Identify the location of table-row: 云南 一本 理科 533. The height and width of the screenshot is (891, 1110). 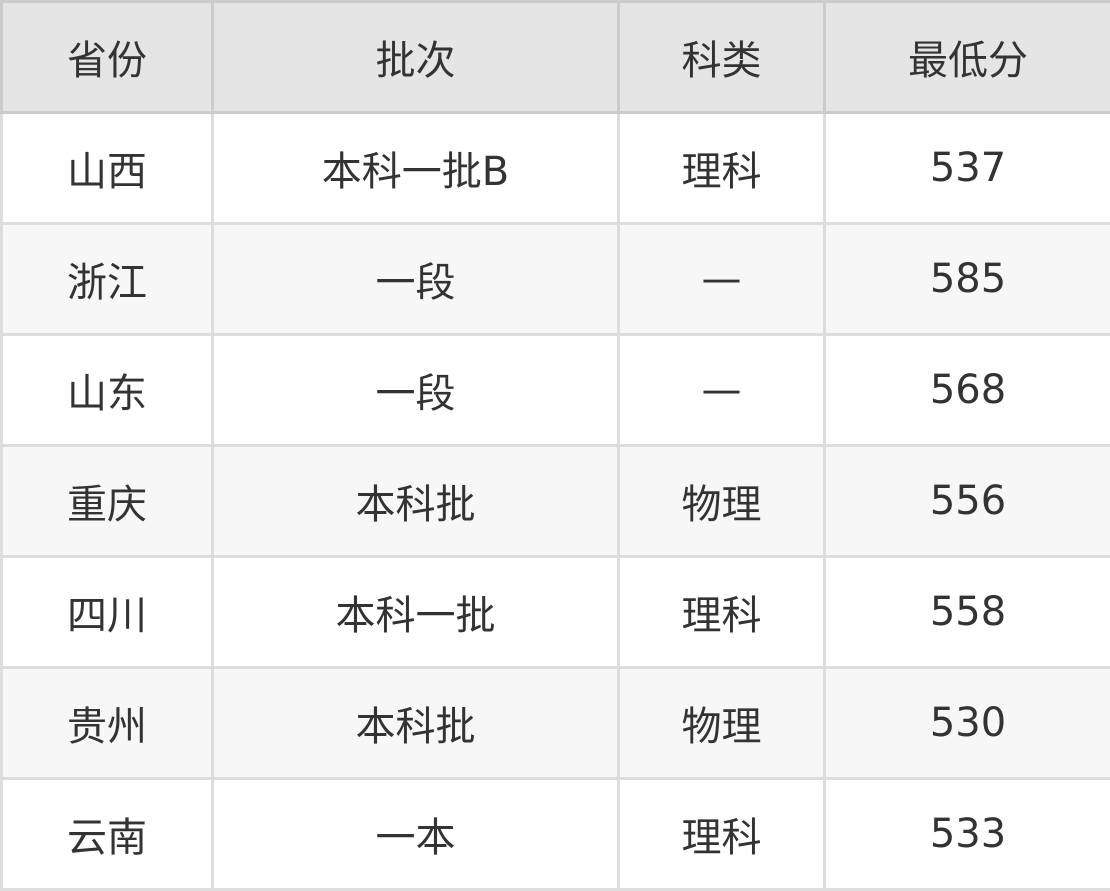
(555, 834).